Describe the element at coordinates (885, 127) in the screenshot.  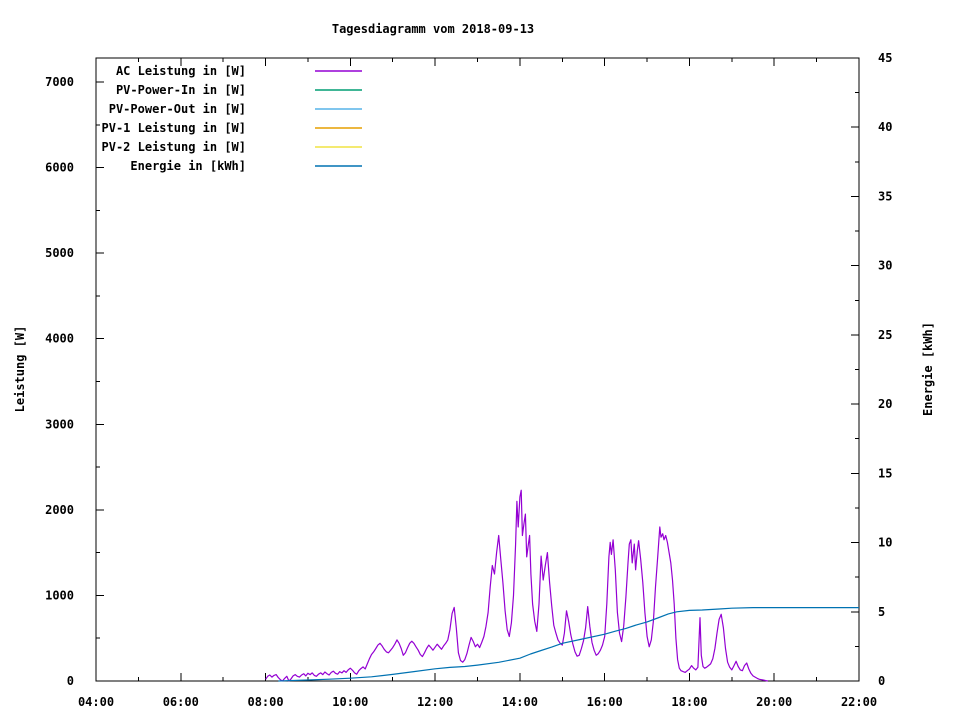
I see `y-right-tick-label: 40` at that location.